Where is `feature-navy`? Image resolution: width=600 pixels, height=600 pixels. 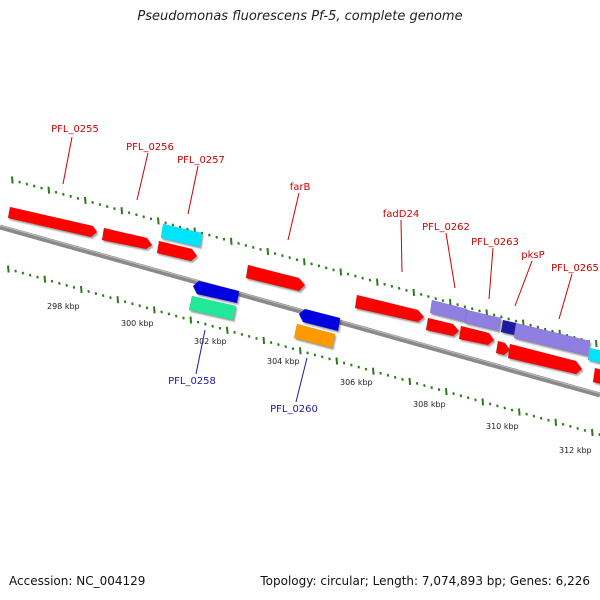 feature-navy is located at coordinates (508, 327).